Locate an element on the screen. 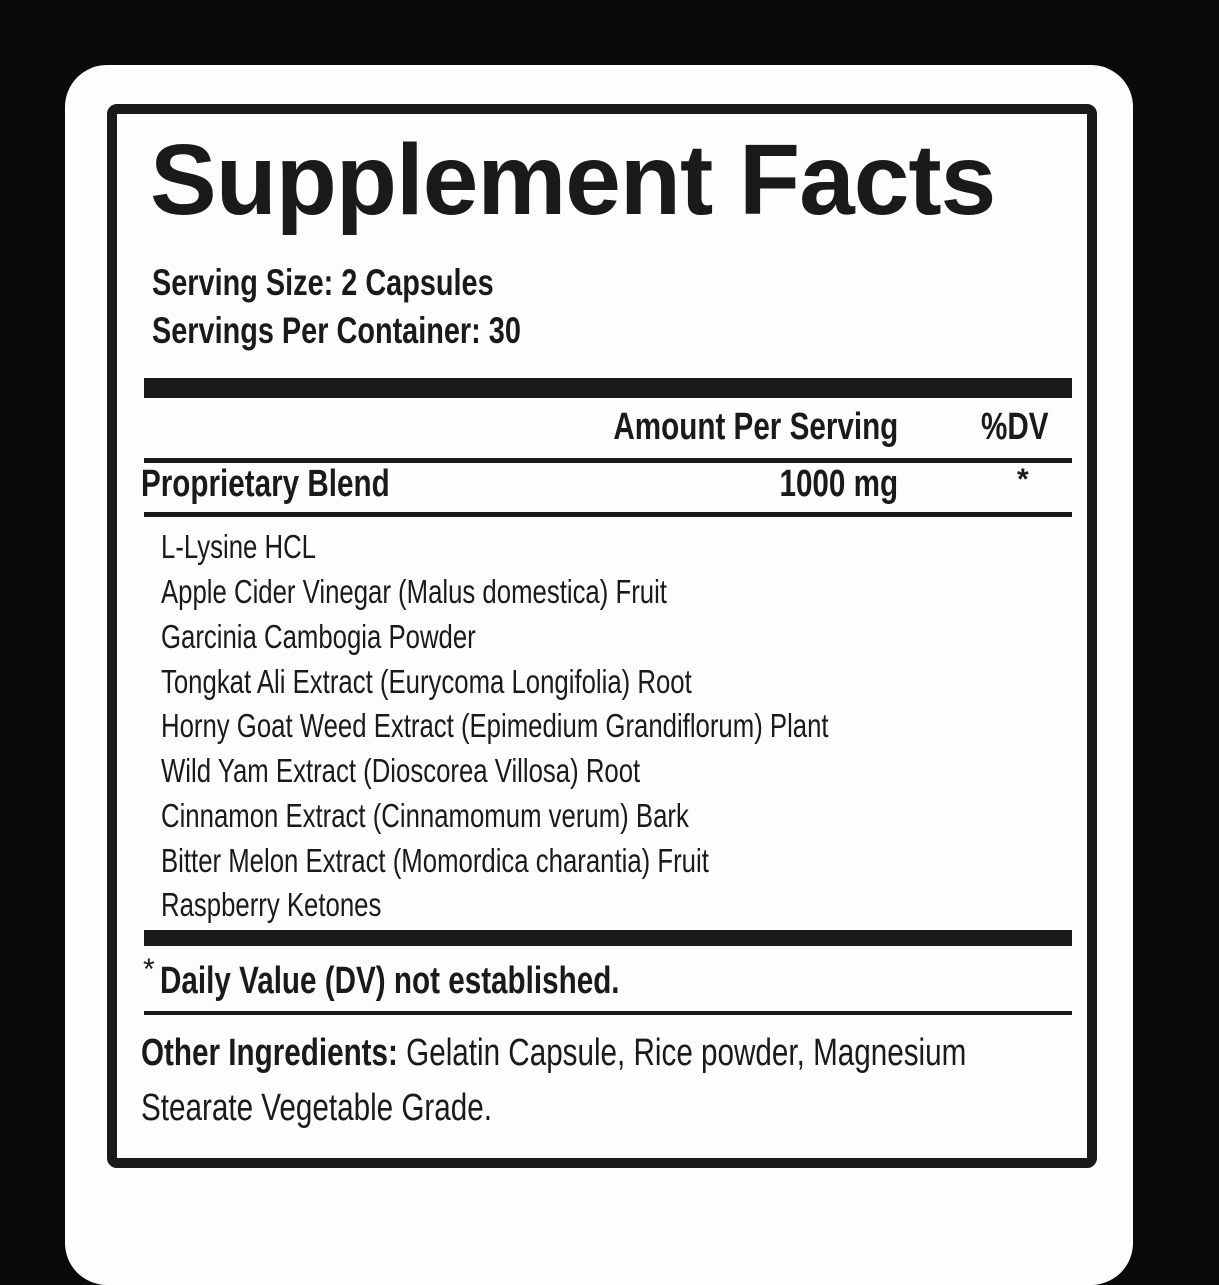  ingredient-item: Garcinia Cambogia Powder is located at coordinates (318, 636).